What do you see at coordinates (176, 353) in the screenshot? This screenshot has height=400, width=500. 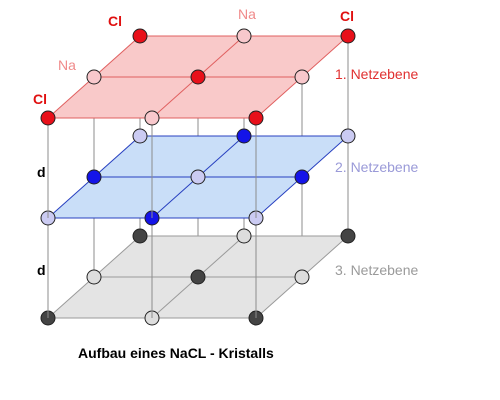 I see `diagram-caption: Aufbau eines NaCL - Kristalls` at bounding box center [176, 353].